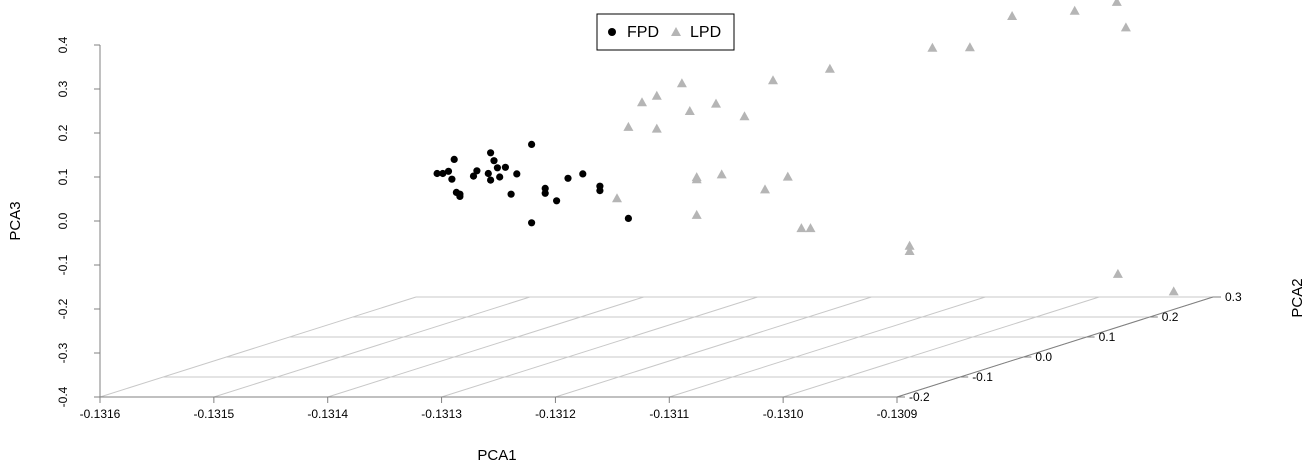 The width and height of the screenshot is (1314, 465). Describe the element at coordinates (1170, 317) in the screenshot. I see `z-tick-label-4: 0.2` at that location.